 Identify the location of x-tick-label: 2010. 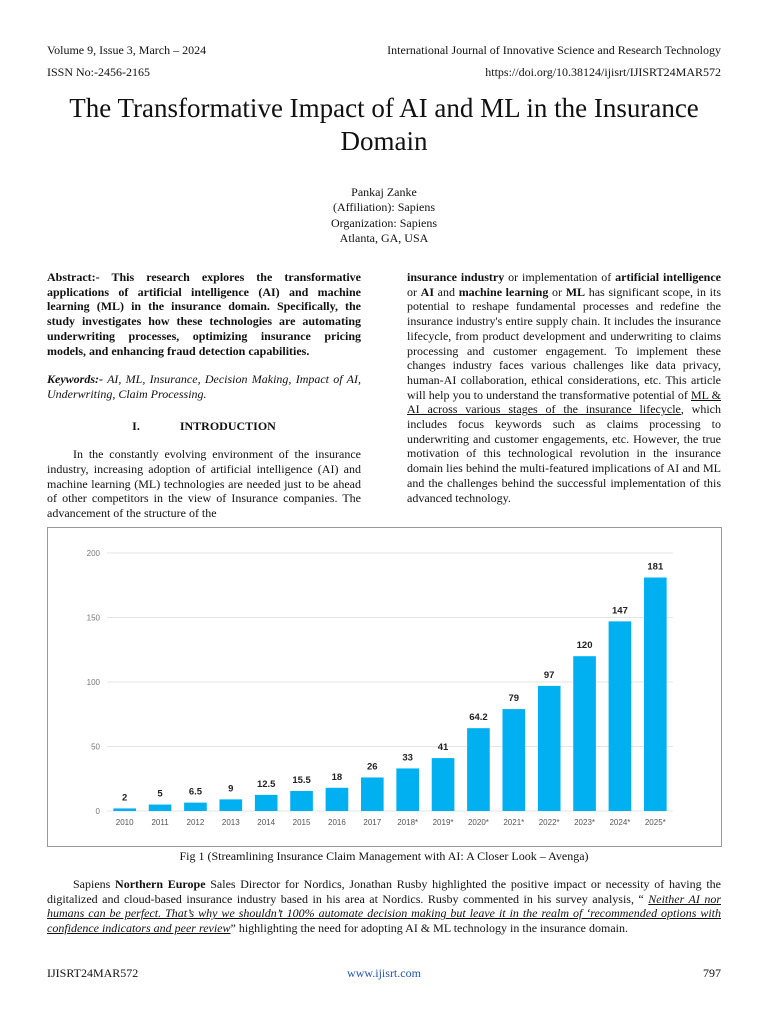
(125, 822).